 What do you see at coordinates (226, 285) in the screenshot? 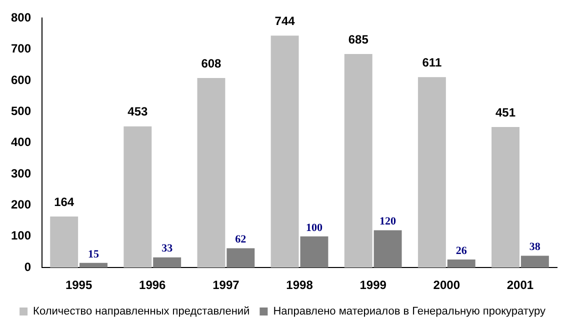
I see `x-tick-label: 1997` at bounding box center [226, 285].